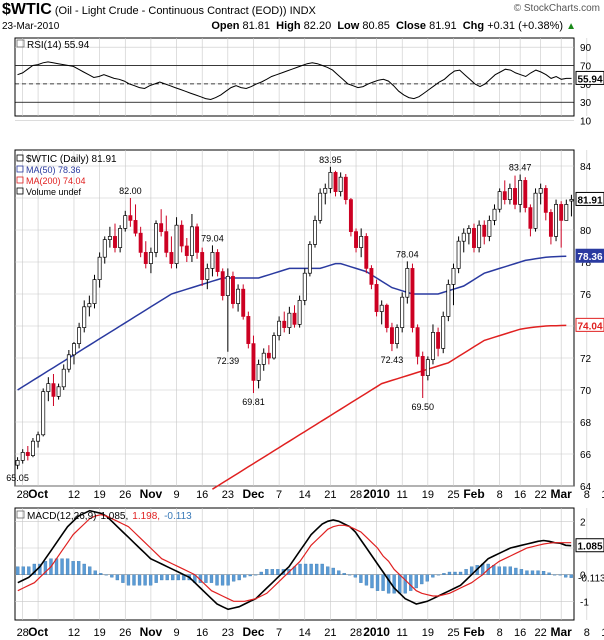 Image resolution: width=604 pixels, height=640 pixels. Describe the element at coordinates (317, 26) in the screenshot. I see `high-value: 82.20` at that location.